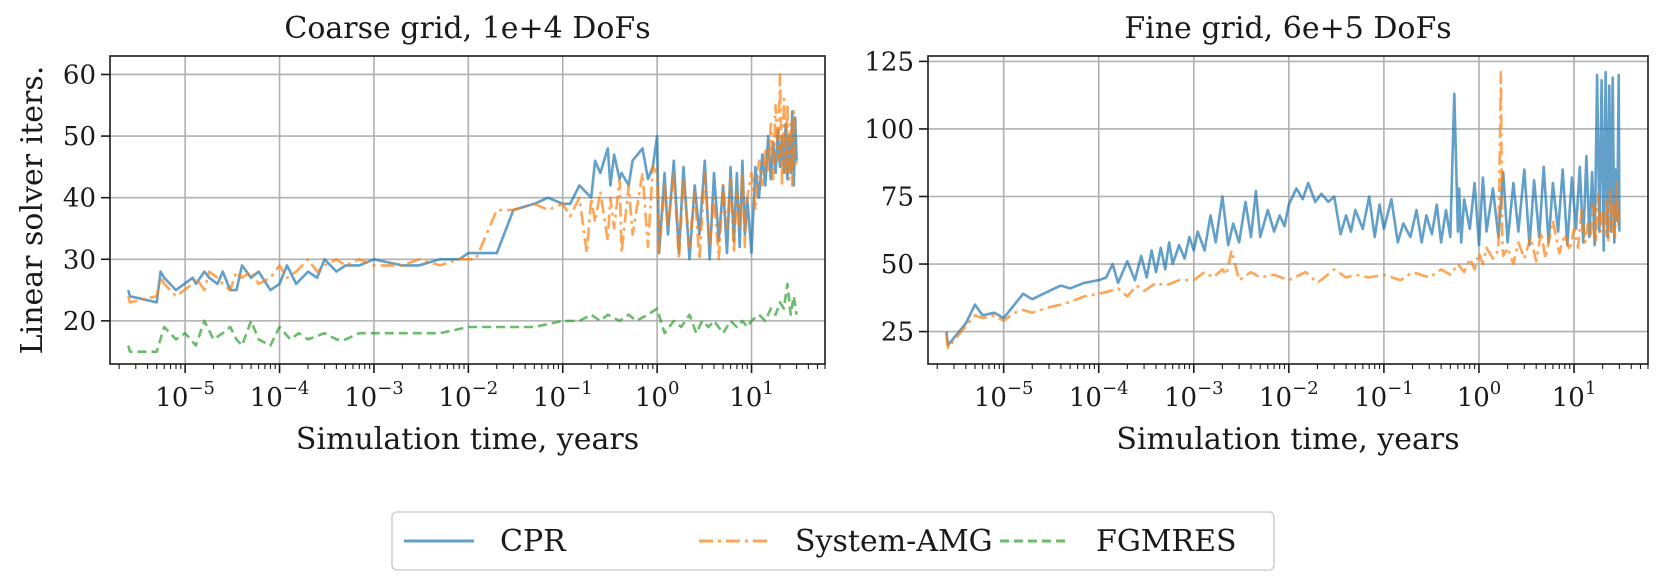 This screenshot has width=1660, height=584. I want to click on chart-title: Fine grid, 6e+5 DoFs, so click(1287, 28).